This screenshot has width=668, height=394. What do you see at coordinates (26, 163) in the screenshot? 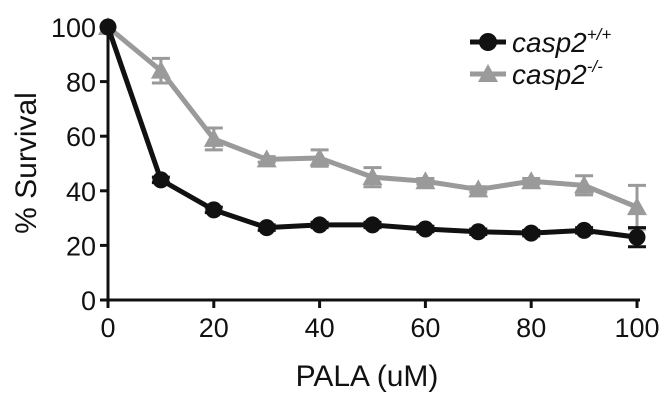
I see `y-axis-title: % Survival` at bounding box center [26, 163].